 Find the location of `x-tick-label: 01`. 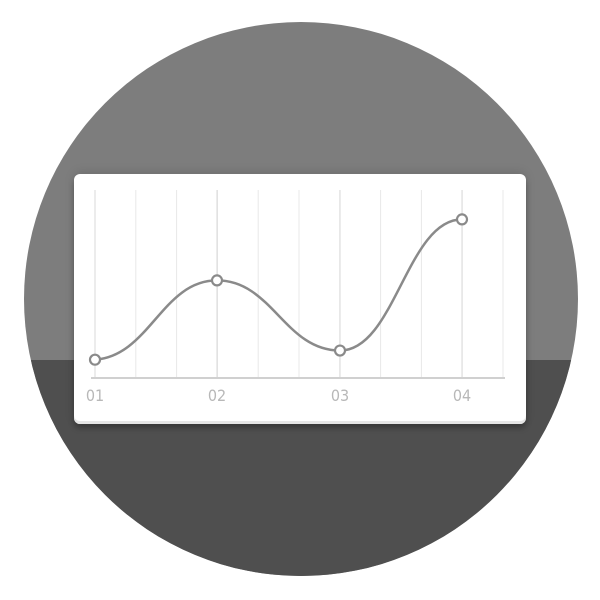

x-tick-label: 01 is located at coordinates (95, 395).